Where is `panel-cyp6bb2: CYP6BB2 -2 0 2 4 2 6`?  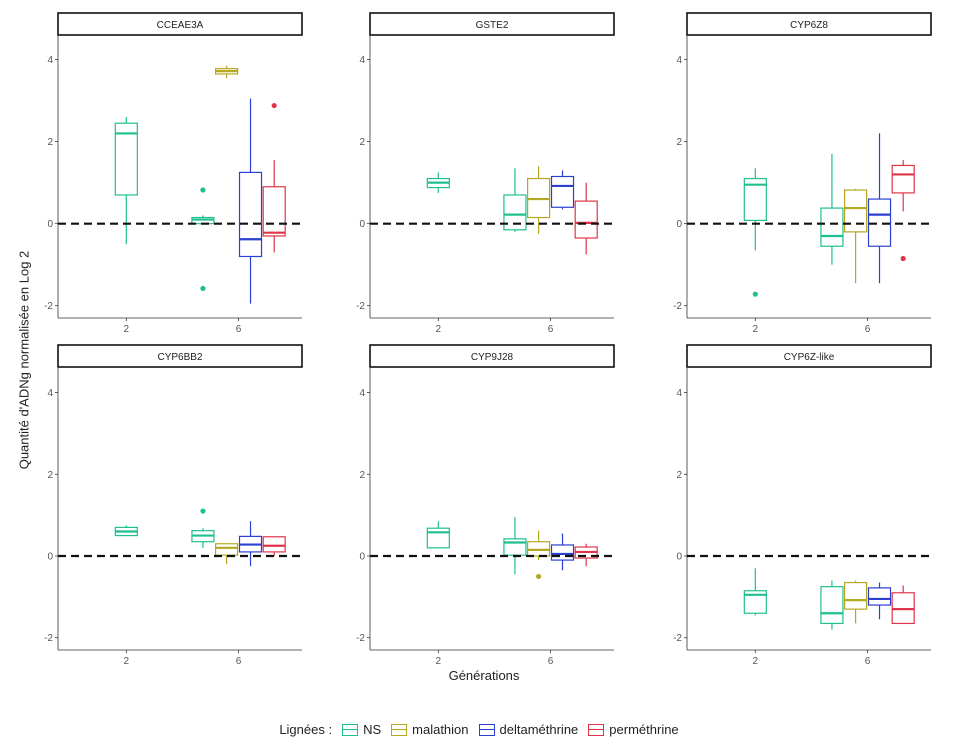 panel-cyp6bb2: CYP6BB2 -2 0 2 4 2 6 is located at coordinates (173, 505).